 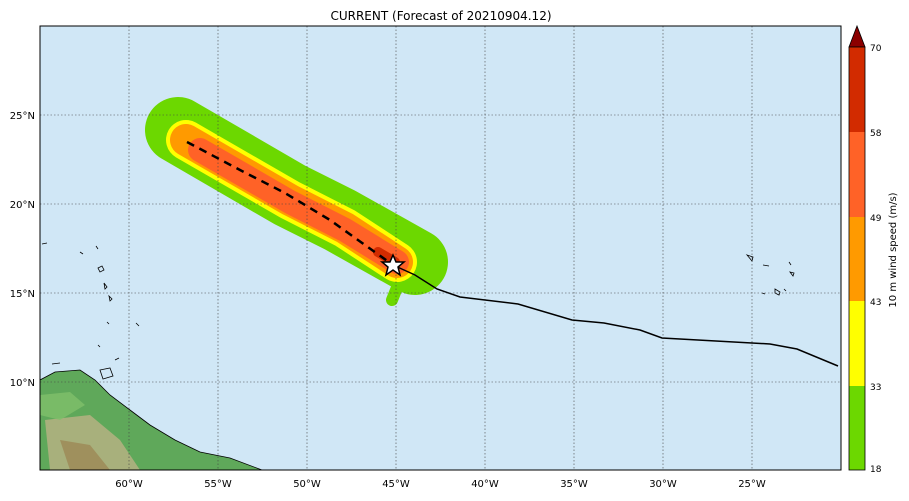 I want to click on colorbar-extend-arrow, so click(x=857, y=36).